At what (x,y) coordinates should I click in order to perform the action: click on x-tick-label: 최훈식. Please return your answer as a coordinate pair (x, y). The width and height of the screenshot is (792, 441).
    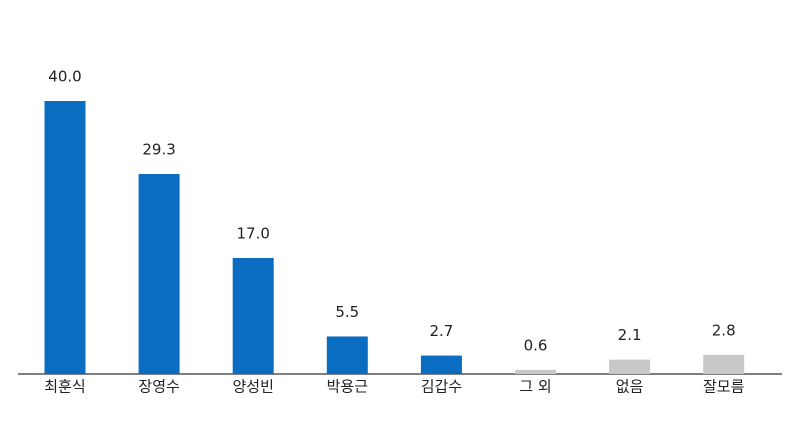
    Looking at the image, I should click on (64, 387).